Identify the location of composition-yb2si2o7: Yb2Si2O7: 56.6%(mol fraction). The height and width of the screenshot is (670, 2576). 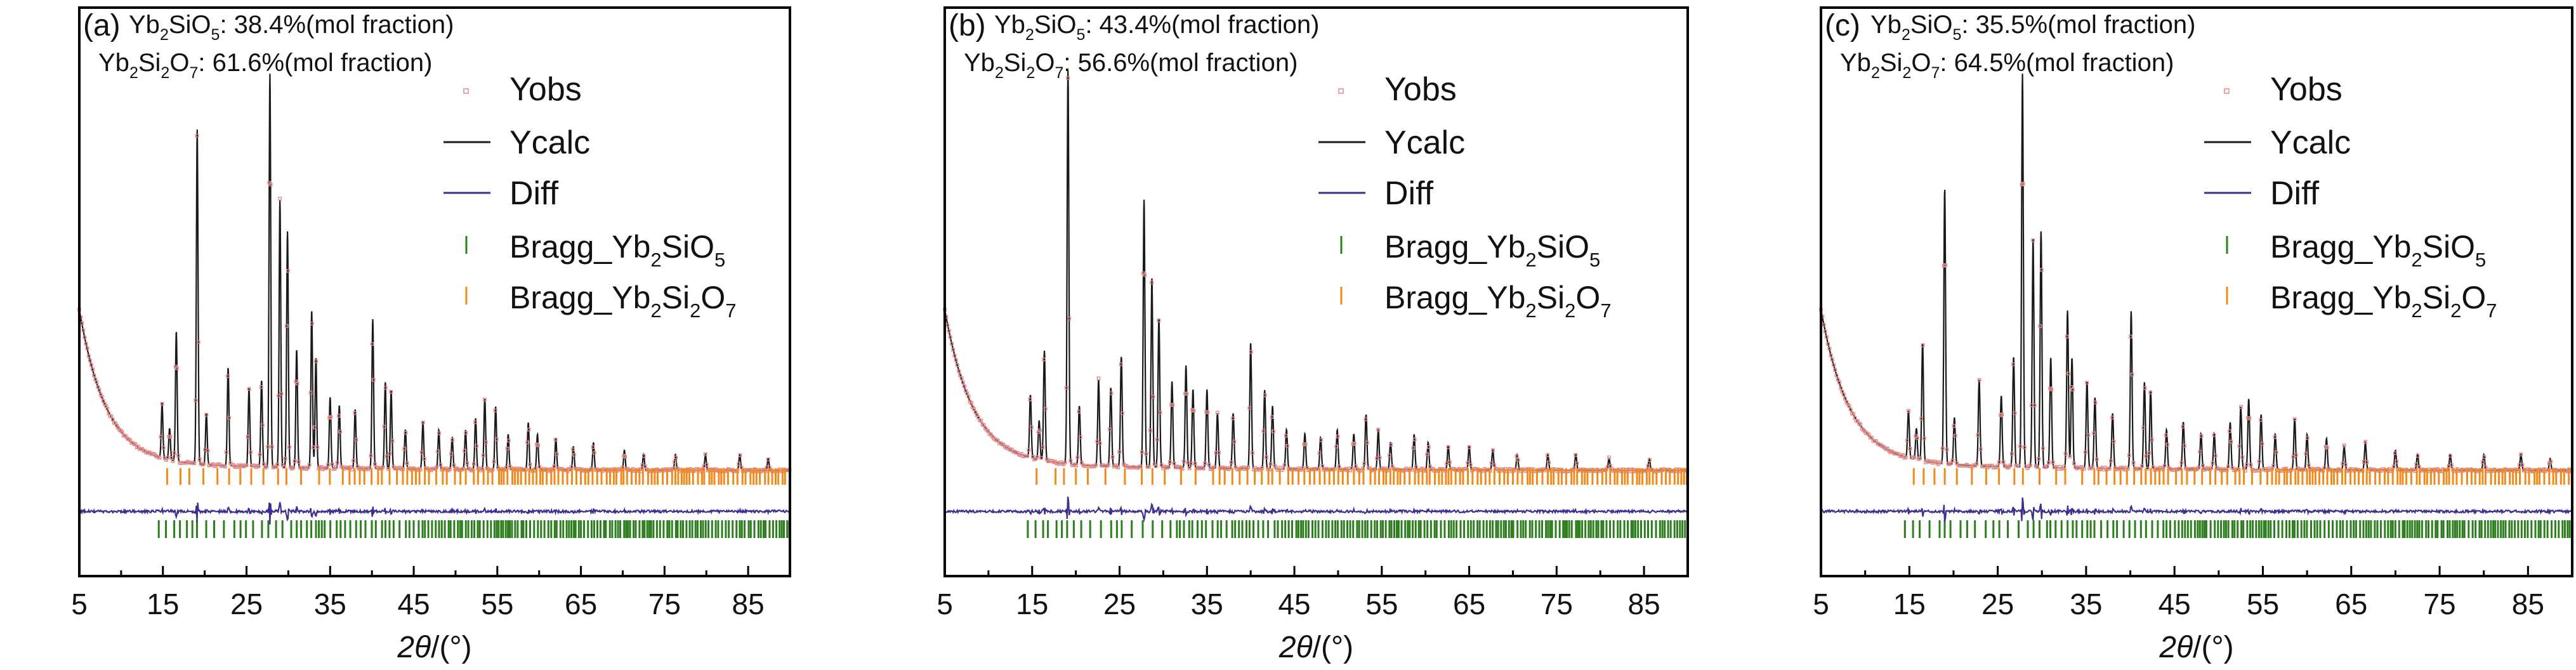
(1131, 66).